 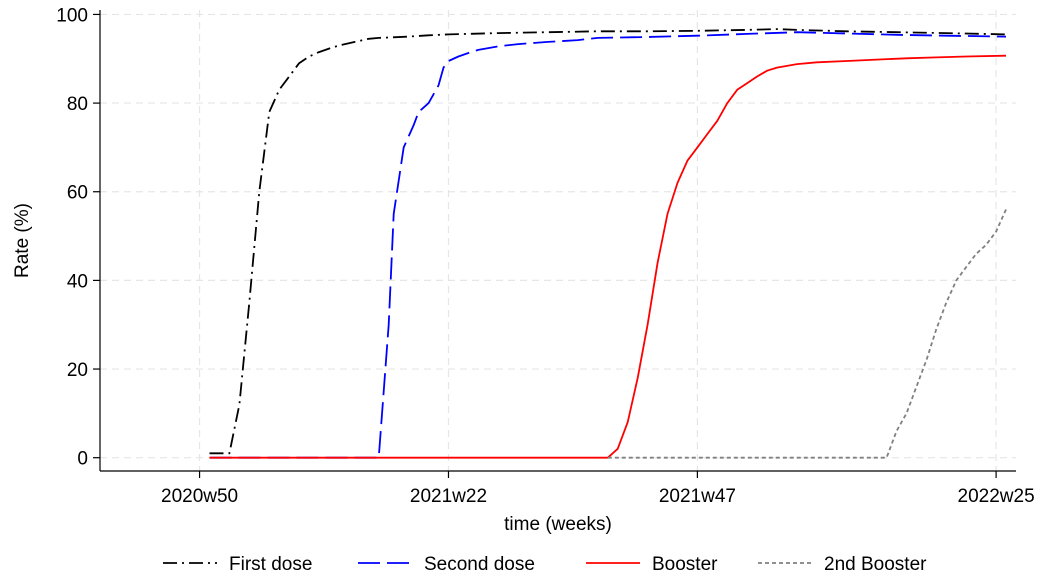 I want to click on legend-label: Booster, so click(x=685, y=564).